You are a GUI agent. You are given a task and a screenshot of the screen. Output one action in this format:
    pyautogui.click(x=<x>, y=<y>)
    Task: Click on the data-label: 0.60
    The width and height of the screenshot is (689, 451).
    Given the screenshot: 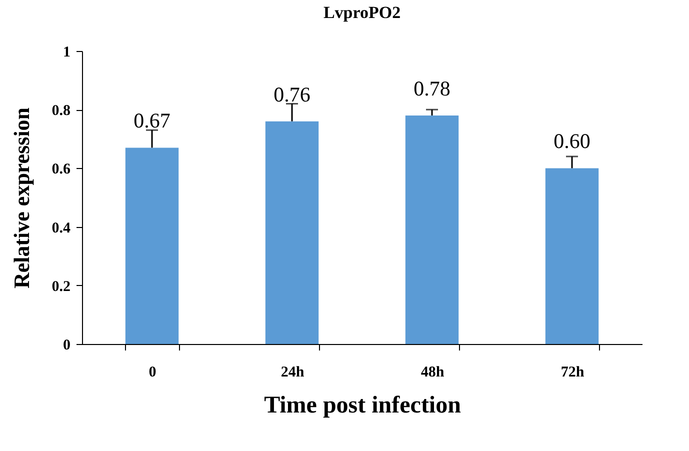 What is the action you would take?
    pyautogui.click(x=572, y=141)
    